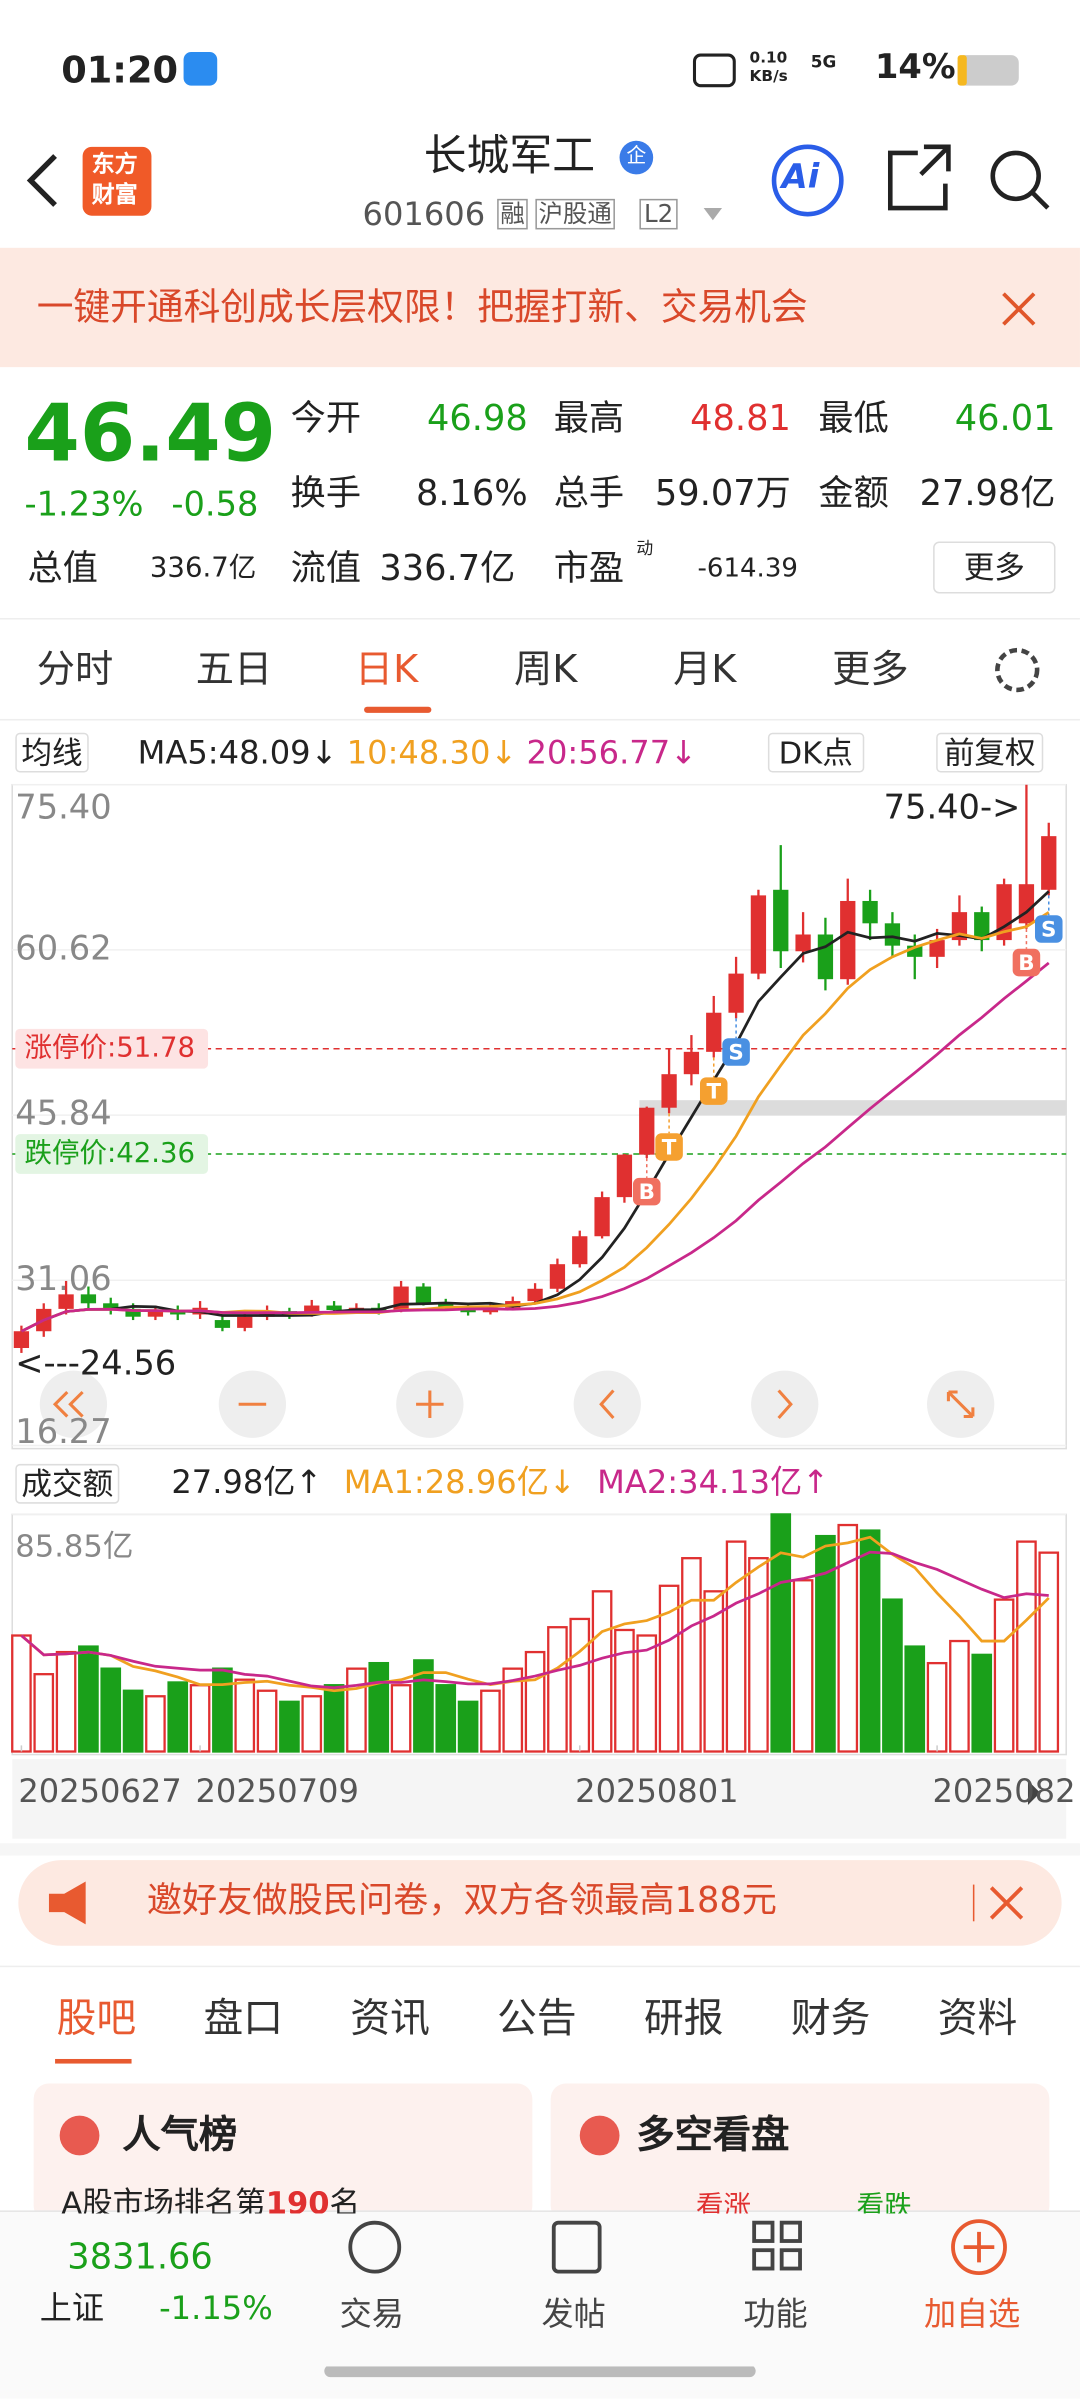 The image size is (1080, 2400). I want to click on marker-label: B, so click(1026, 963).